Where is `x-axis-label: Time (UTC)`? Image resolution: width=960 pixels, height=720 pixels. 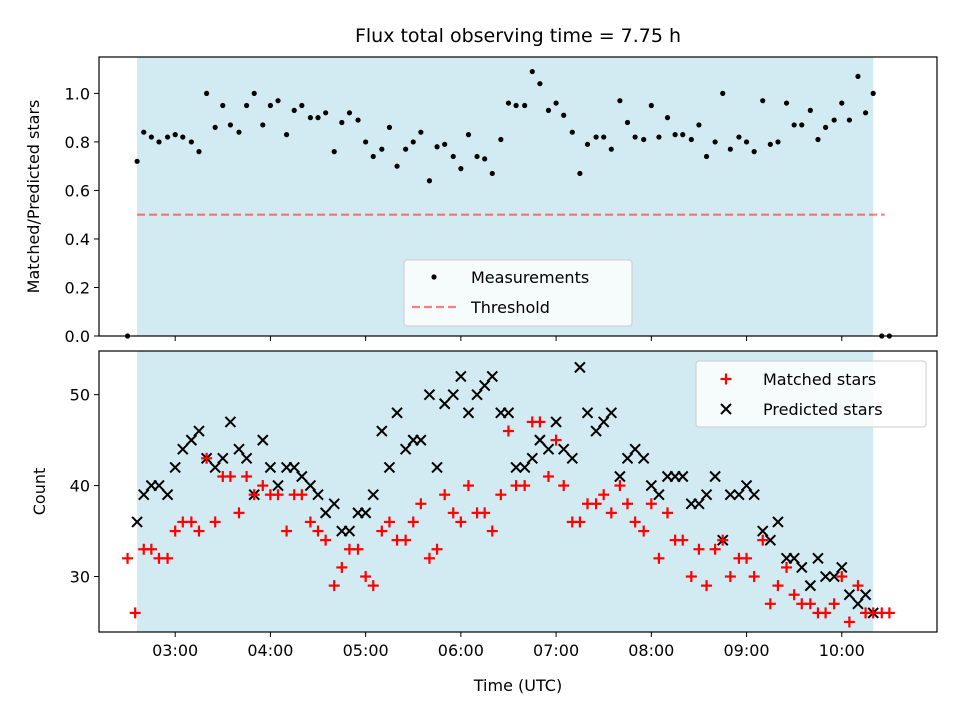
x-axis-label: Time (UTC) is located at coordinates (517, 685).